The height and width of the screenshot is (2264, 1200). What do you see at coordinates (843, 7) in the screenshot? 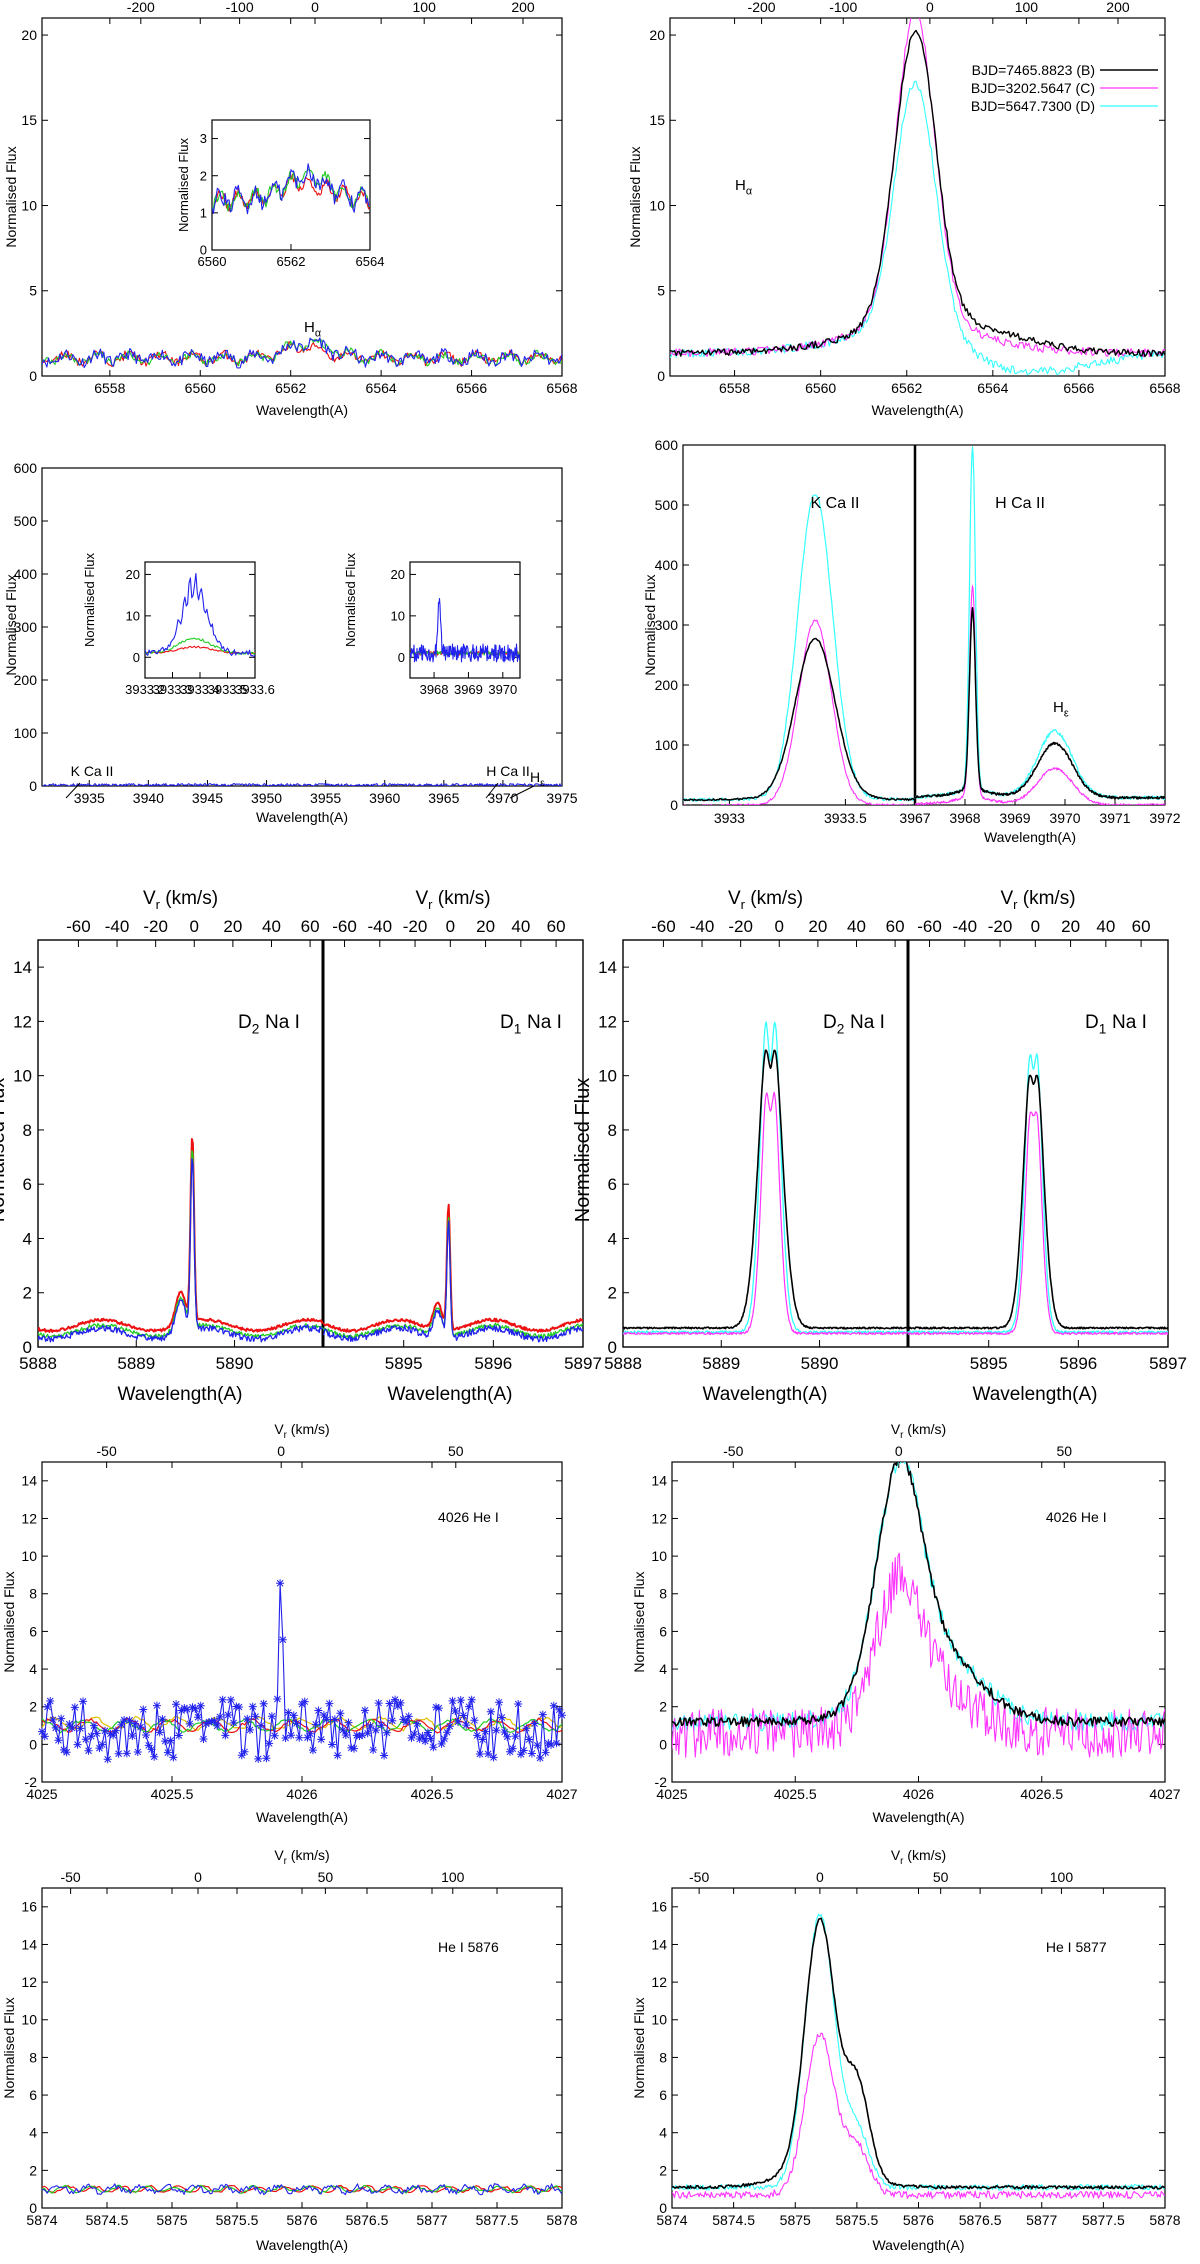
I see `p2-top-tick-label: -100` at bounding box center [843, 7].